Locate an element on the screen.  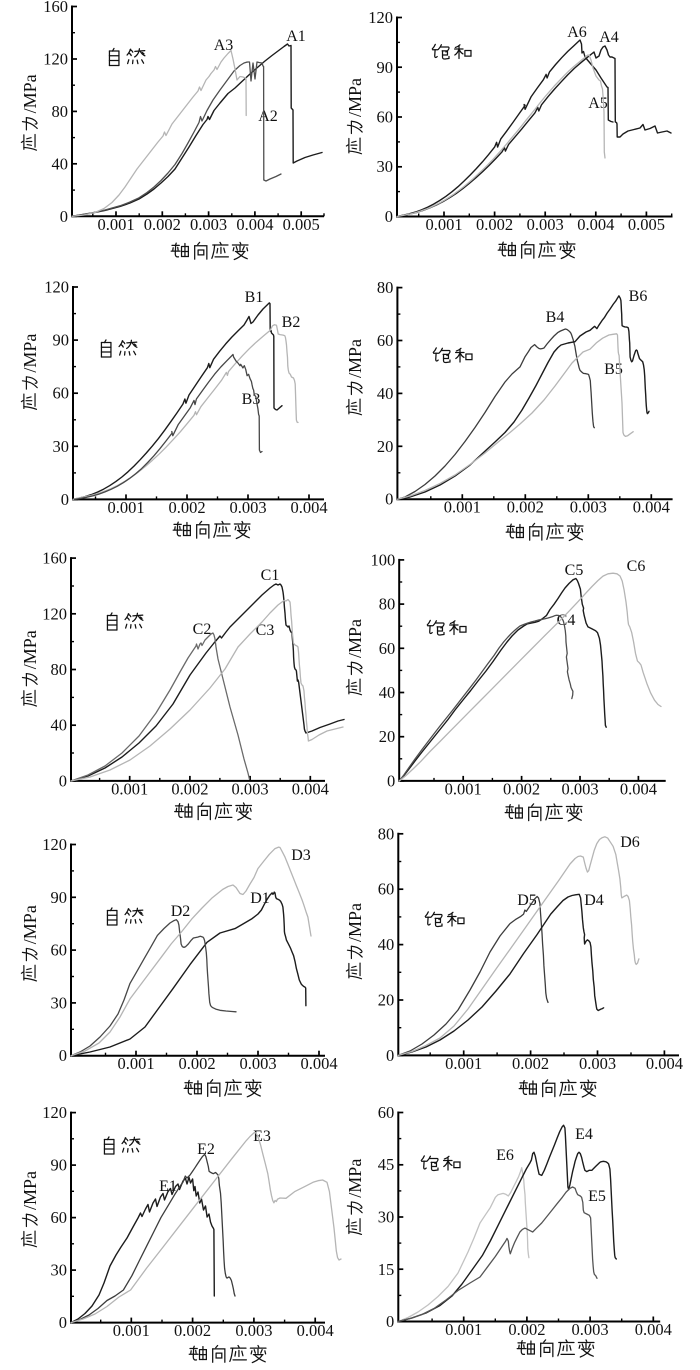
svg-text: A4 is located at coordinates (609, 37).